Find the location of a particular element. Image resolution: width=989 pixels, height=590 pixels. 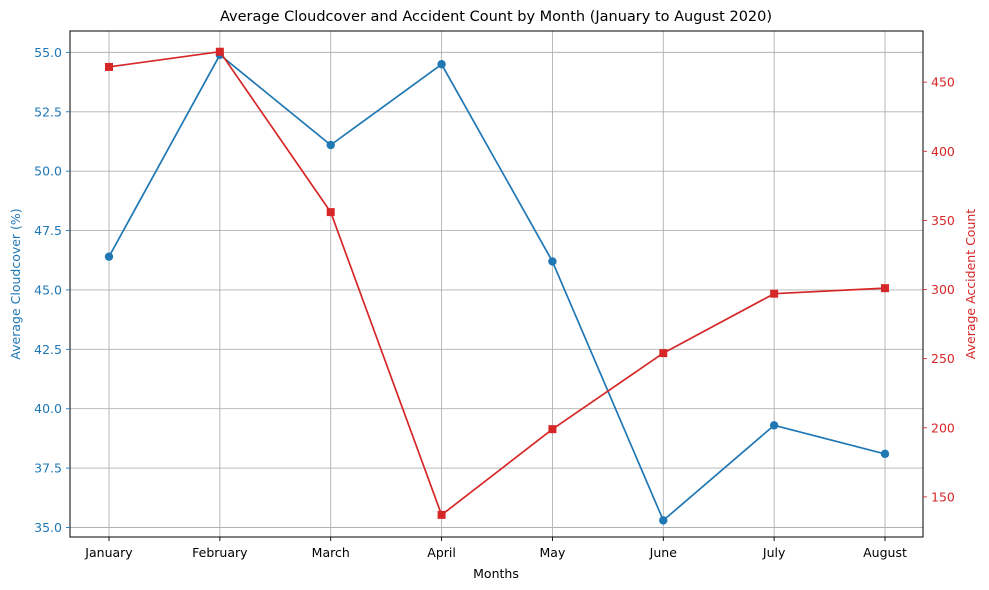

x-tick-label: May is located at coordinates (553, 552).